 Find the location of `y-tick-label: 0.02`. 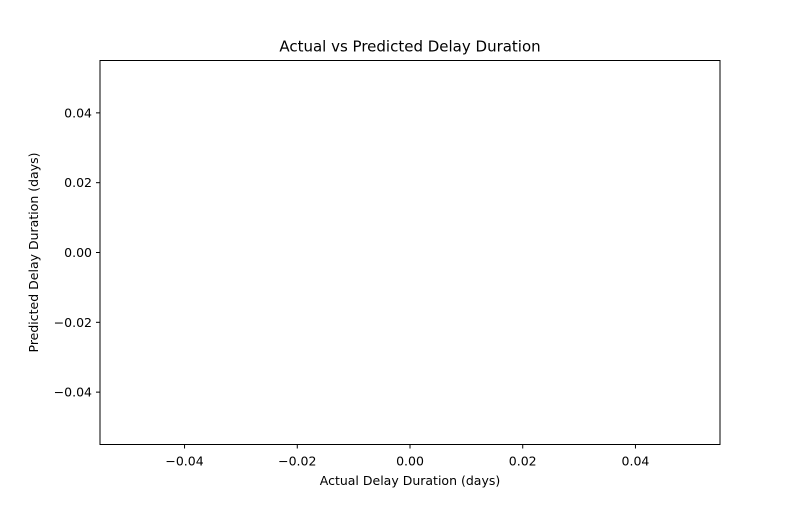

y-tick-label: 0.02 is located at coordinates (78, 182).